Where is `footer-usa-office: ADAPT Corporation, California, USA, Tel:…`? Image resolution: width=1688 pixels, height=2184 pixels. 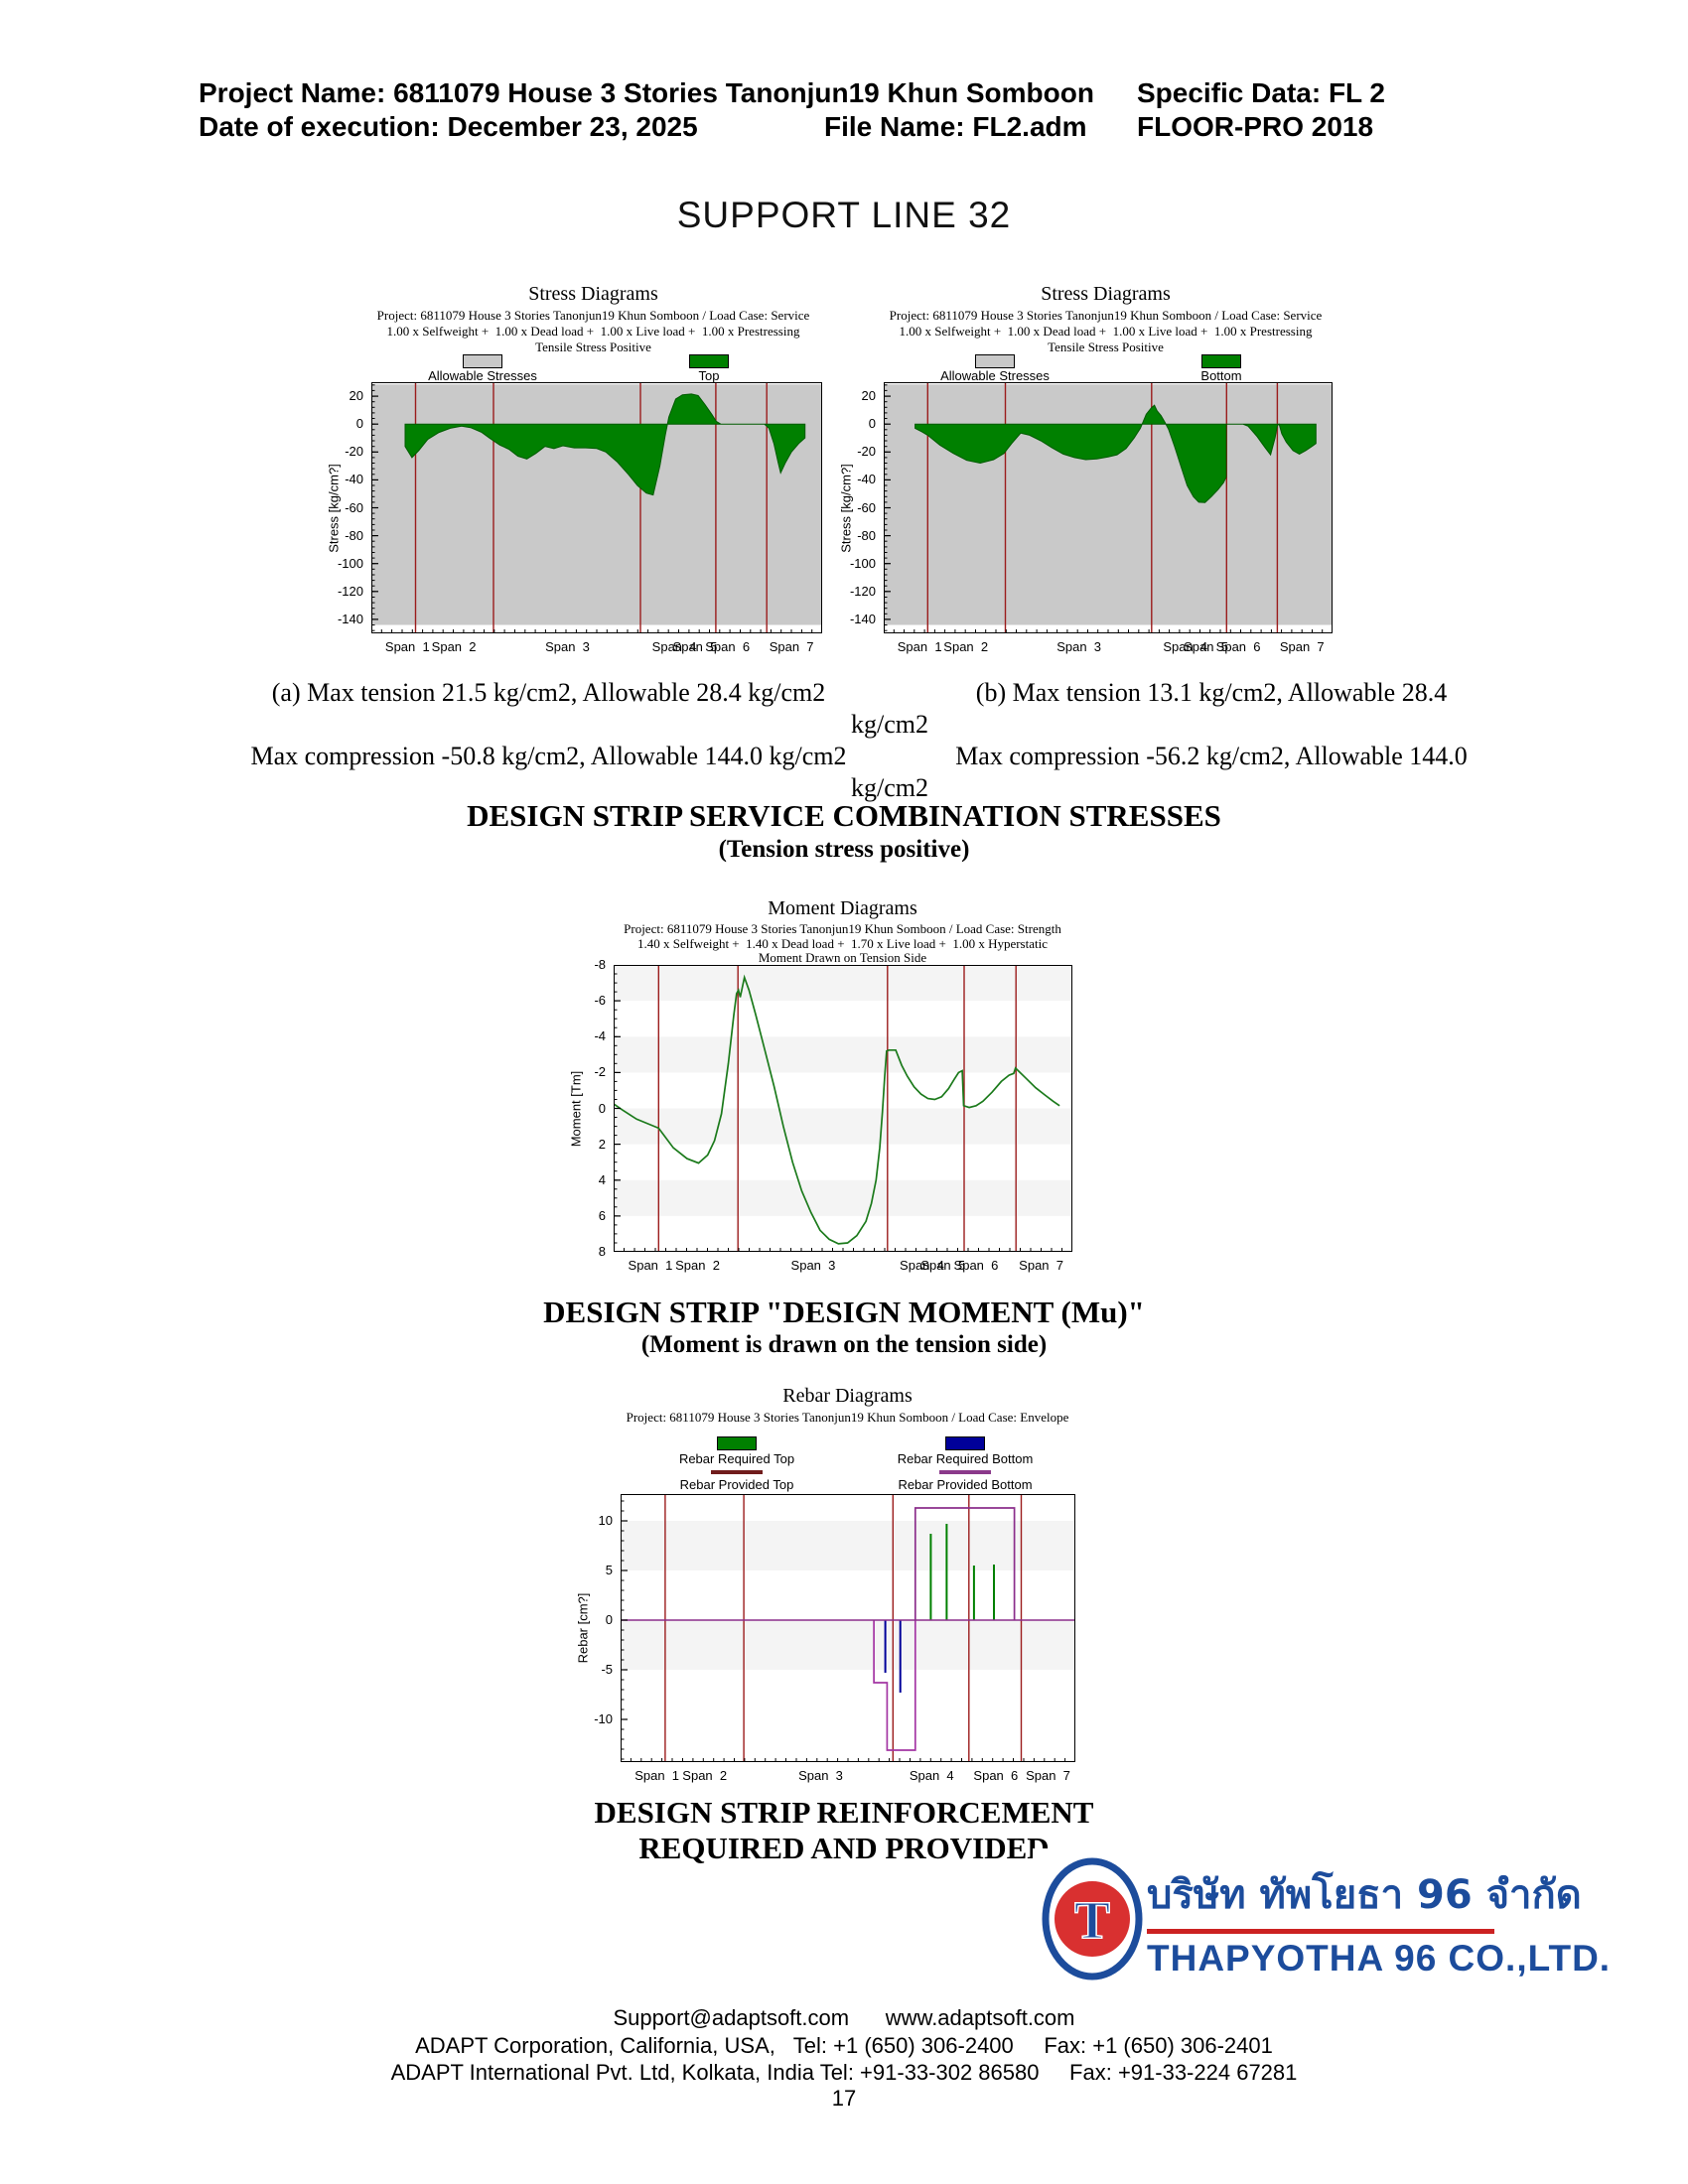
footer-usa-office: ADAPT Corporation, California, USA, Tel:… is located at coordinates (844, 2045).